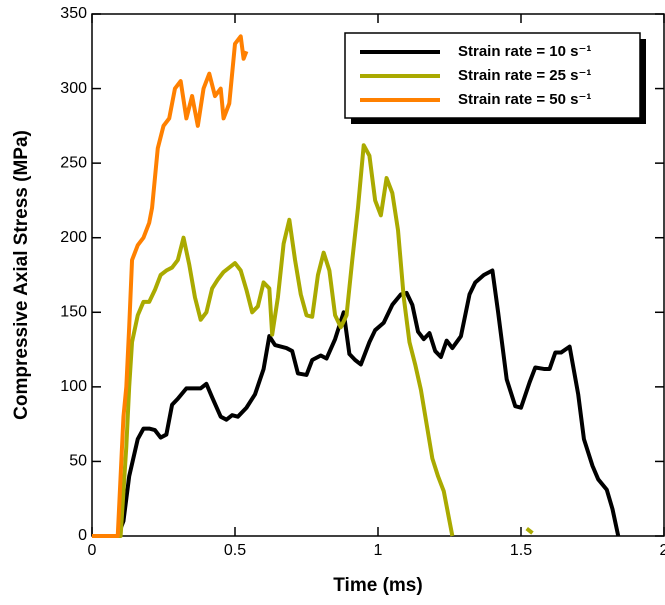  Describe the element at coordinates (73, 386) in the screenshot. I see `y-tick-label: 100` at that location.